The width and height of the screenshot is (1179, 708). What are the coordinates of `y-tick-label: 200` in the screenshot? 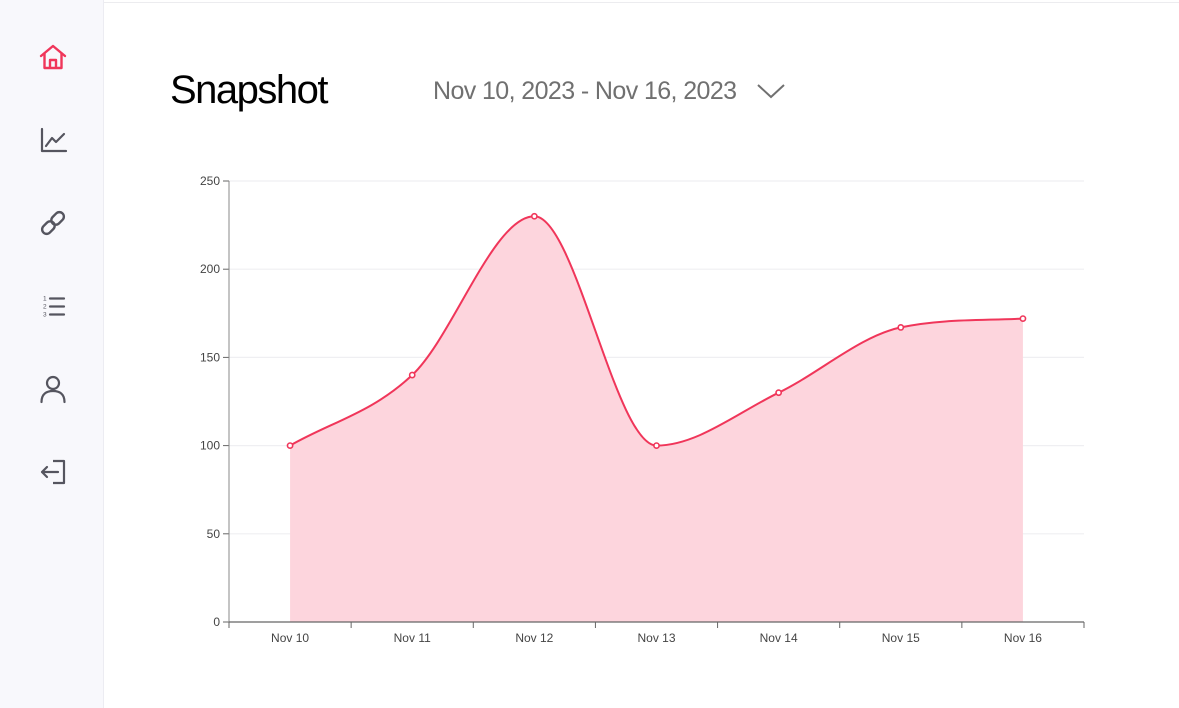 It's located at (210, 269).